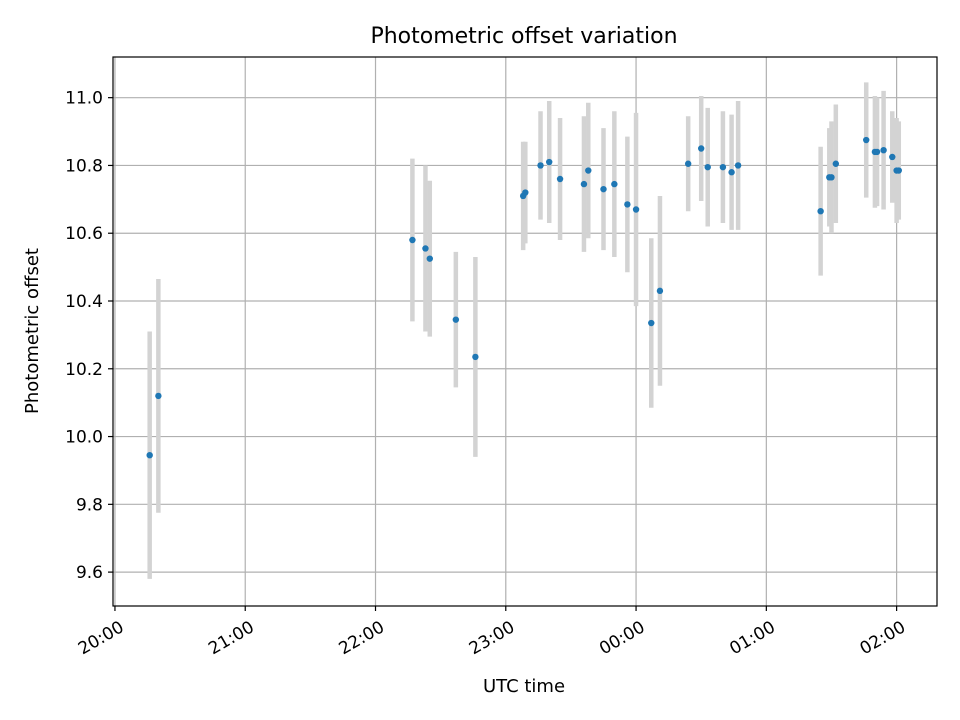 The width and height of the screenshot is (960, 720). I want to click on x-tick-label: 02:00, so click(883, 638).